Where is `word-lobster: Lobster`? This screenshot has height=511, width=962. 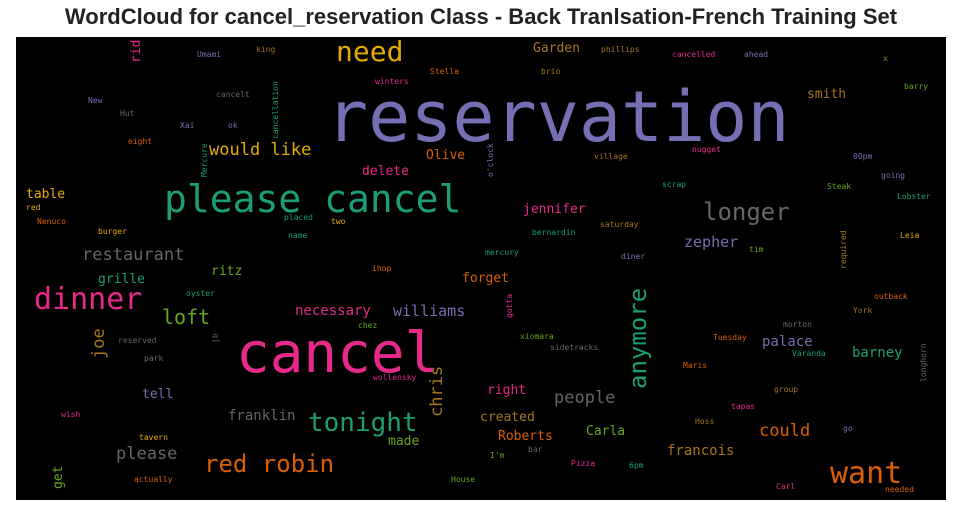
word-lobster: Lobster is located at coordinates (914, 196).